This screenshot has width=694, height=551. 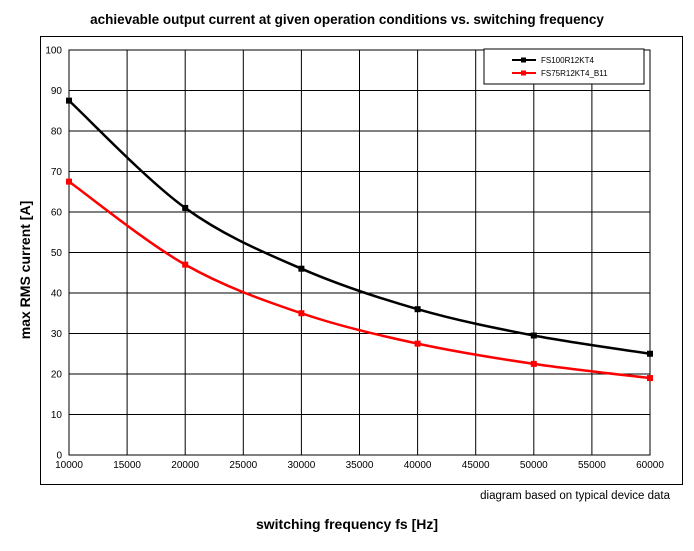 What do you see at coordinates (69, 465) in the screenshot?
I see `x-tick-label: 10000` at bounding box center [69, 465].